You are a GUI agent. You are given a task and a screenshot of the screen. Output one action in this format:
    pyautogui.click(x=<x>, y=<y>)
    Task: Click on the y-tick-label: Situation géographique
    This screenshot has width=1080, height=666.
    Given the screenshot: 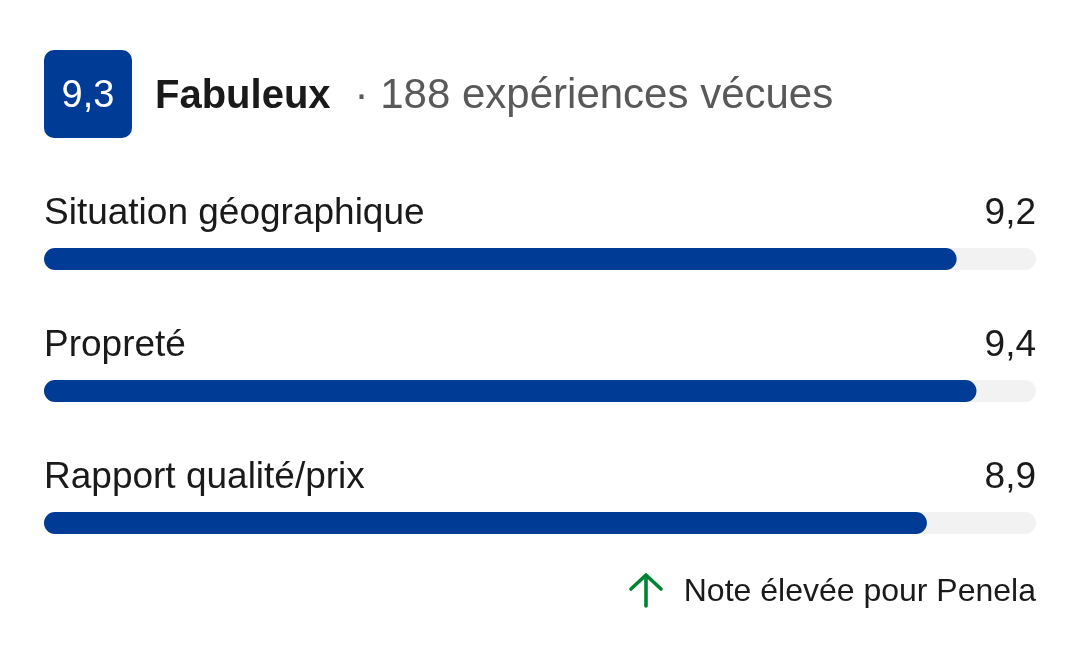 What is the action you would take?
    pyautogui.click(x=234, y=211)
    